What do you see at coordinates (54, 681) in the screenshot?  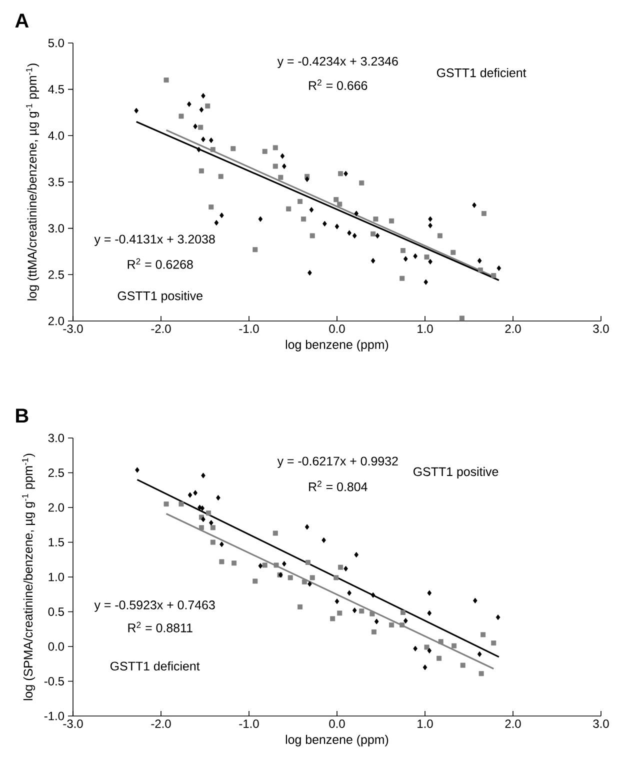 I see `y-tick-label: -0.5` at bounding box center [54, 681].